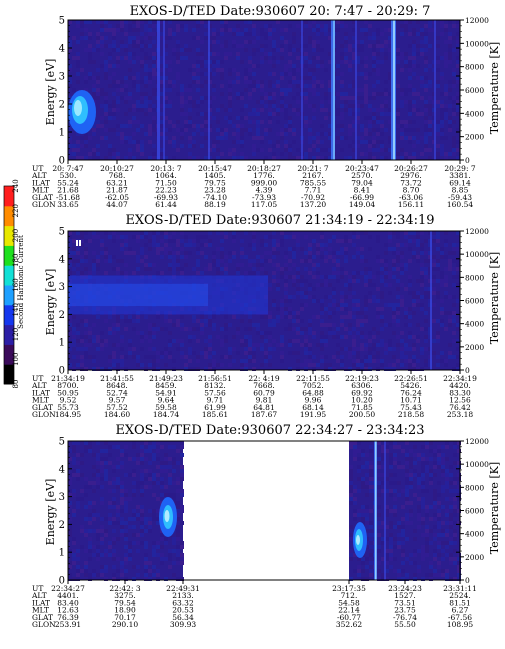 The width and height of the screenshot is (505, 649). I want to click on y2-tick-label: 2000, so click(474, 137).